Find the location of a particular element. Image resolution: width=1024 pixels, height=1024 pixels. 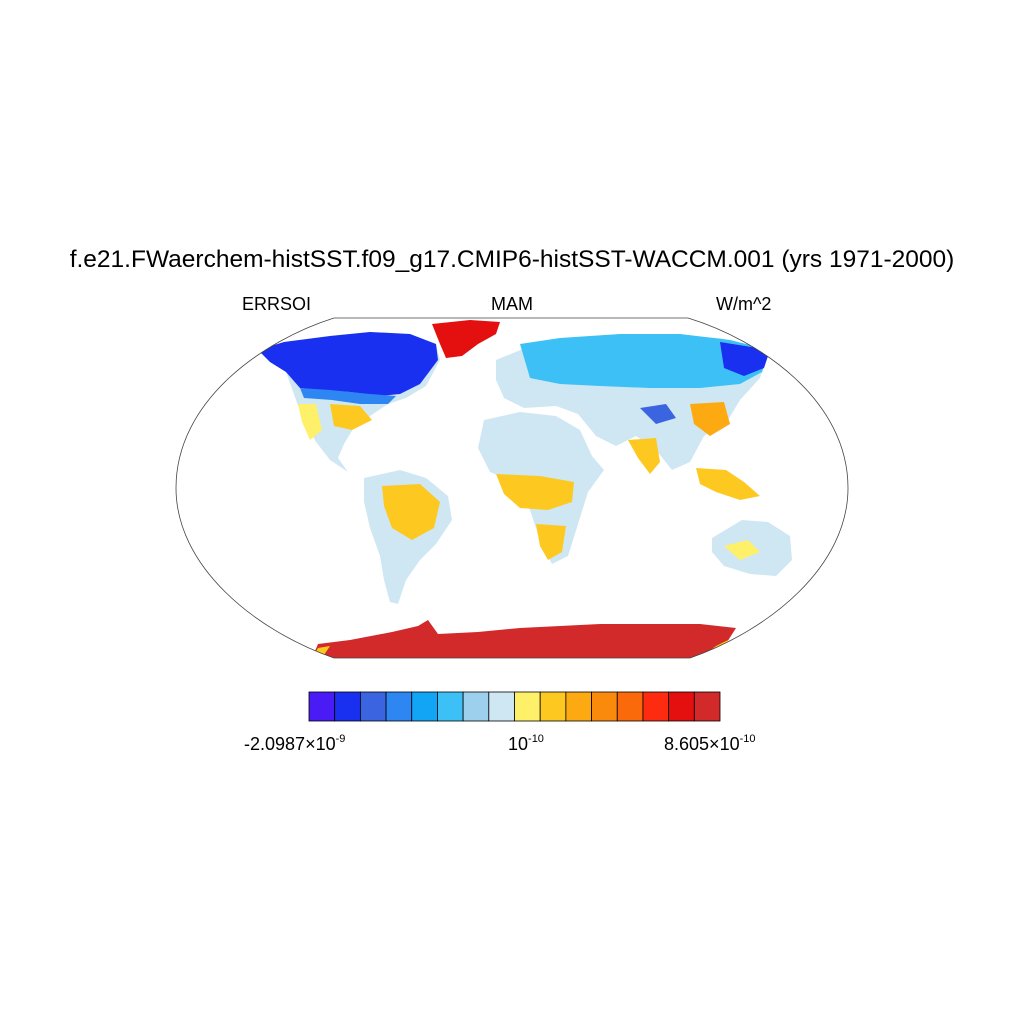

colorbar-max-label: 8.605×10⁻¹⁰ is located at coordinates (710, 743).